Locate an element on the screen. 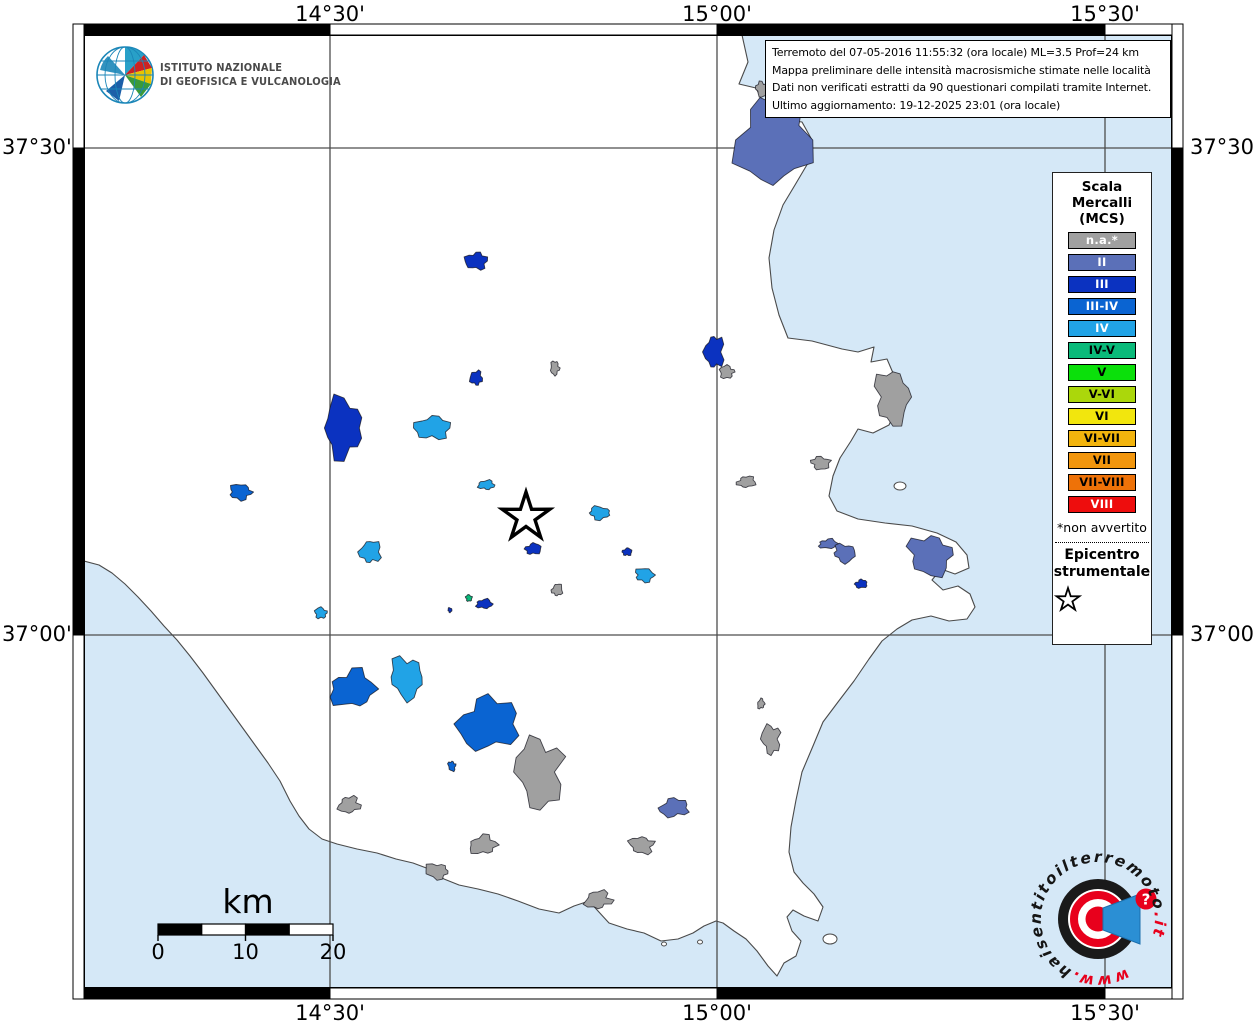  legend-title-line1: Scala is located at coordinates (1102, 187).